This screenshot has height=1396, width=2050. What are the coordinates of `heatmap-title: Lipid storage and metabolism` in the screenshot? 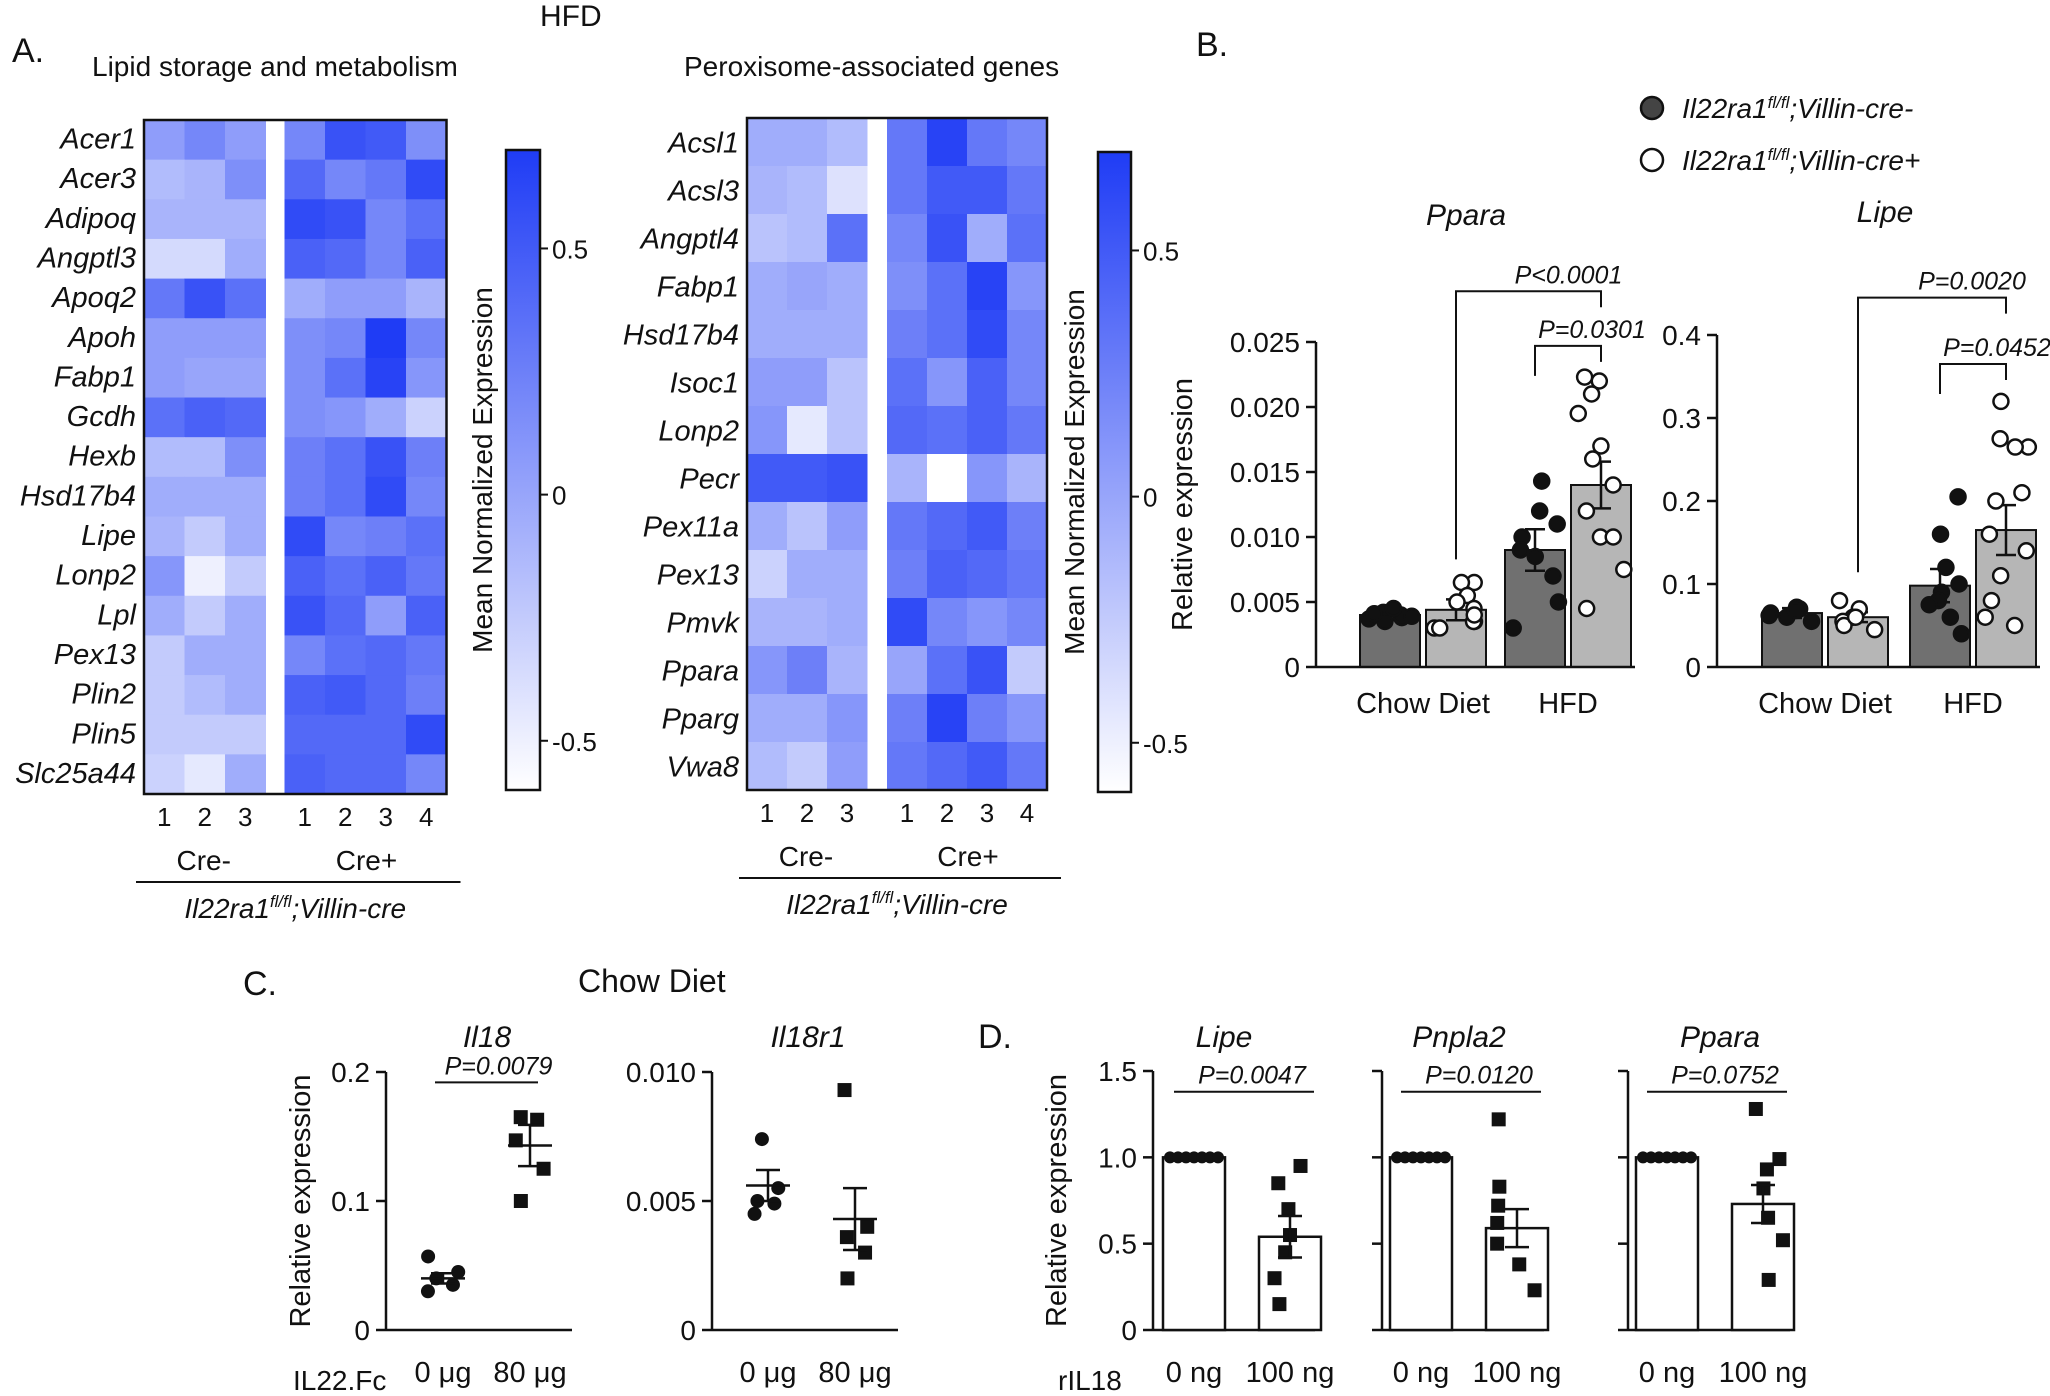 It's located at (275, 66).